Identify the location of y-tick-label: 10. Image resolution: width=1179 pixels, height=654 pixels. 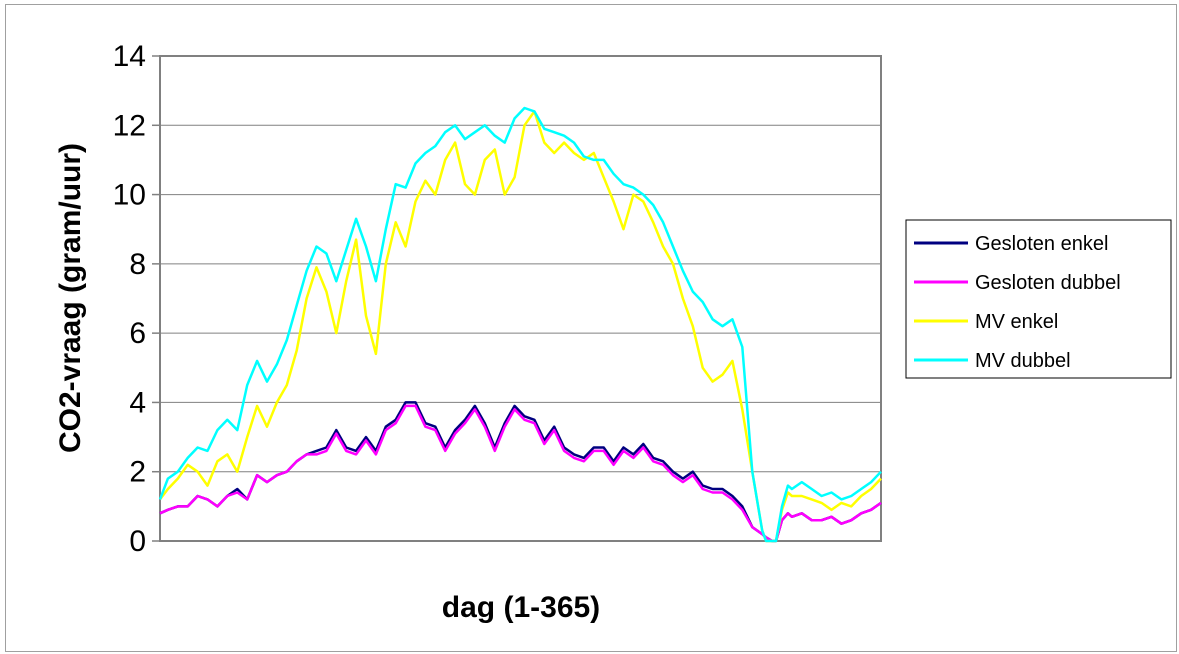
(129, 195).